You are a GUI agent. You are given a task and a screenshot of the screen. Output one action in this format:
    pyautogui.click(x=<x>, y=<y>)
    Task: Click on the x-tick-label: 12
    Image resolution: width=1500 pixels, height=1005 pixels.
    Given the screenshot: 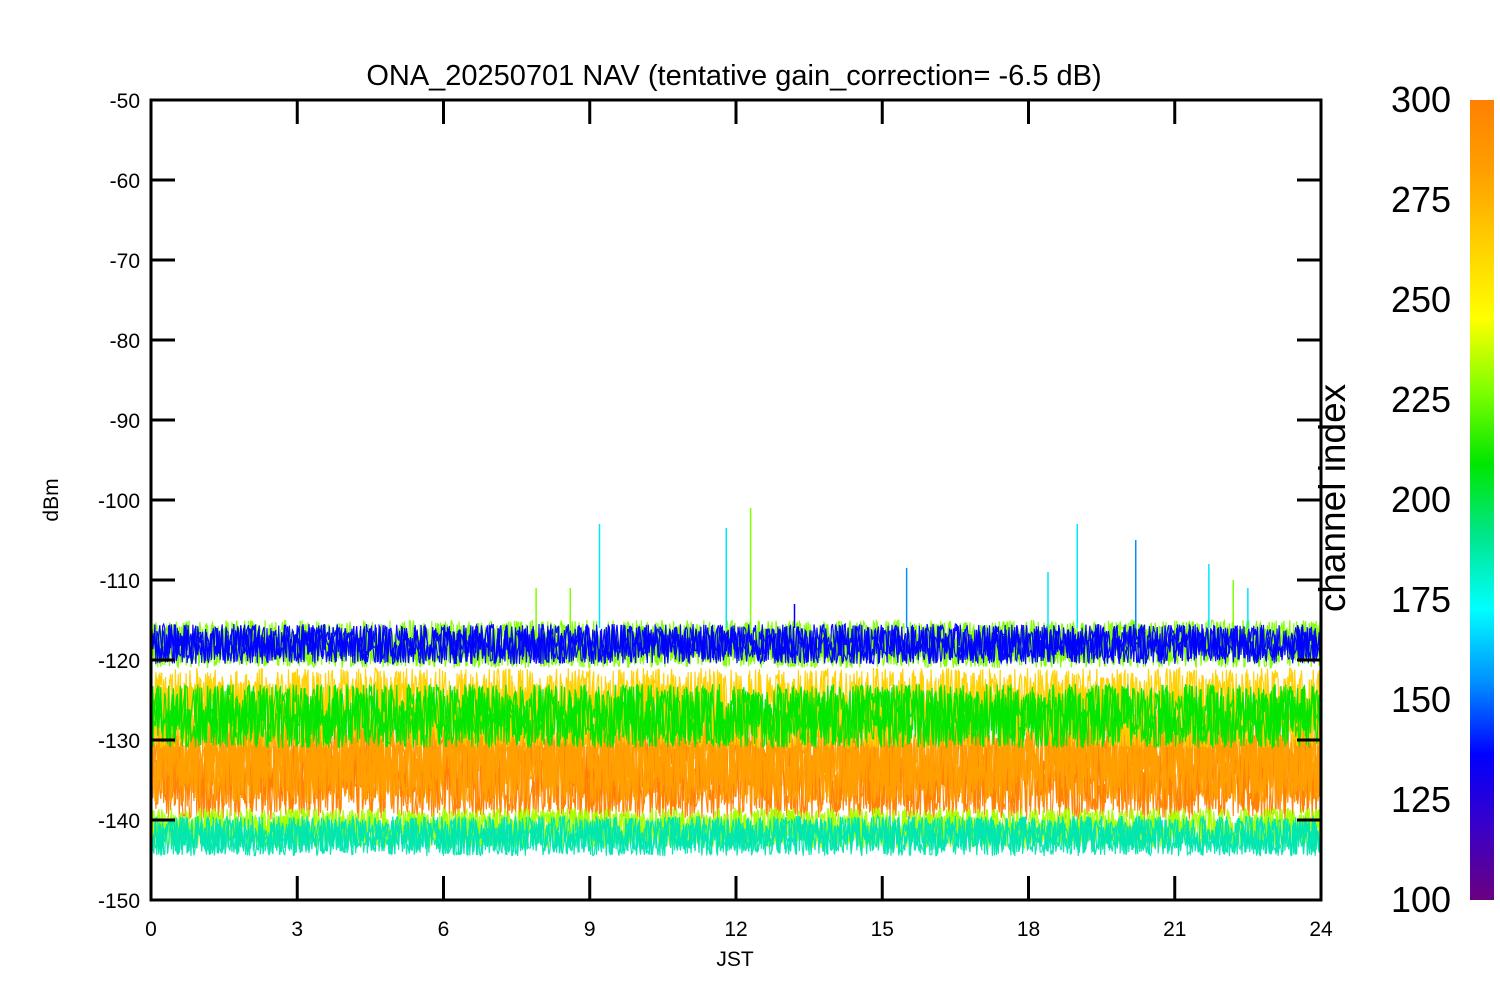 What is the action you would take?
    pyautogui.click(x=735, y=929)
    